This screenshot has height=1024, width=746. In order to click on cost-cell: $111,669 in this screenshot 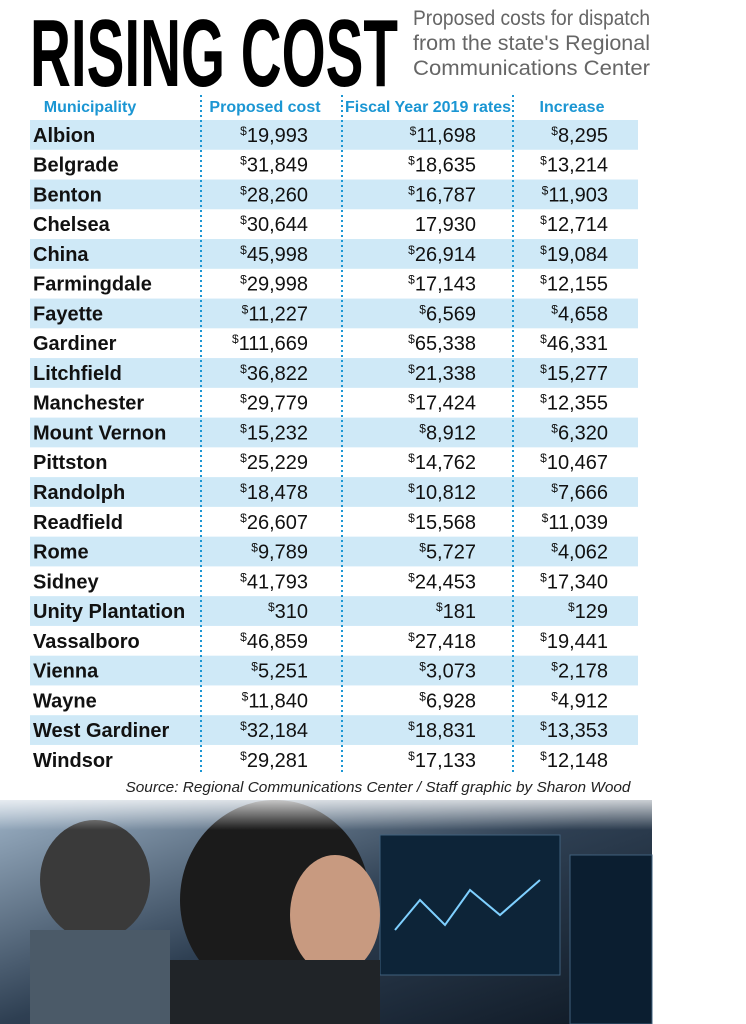, I will do `click(270, 343)`.